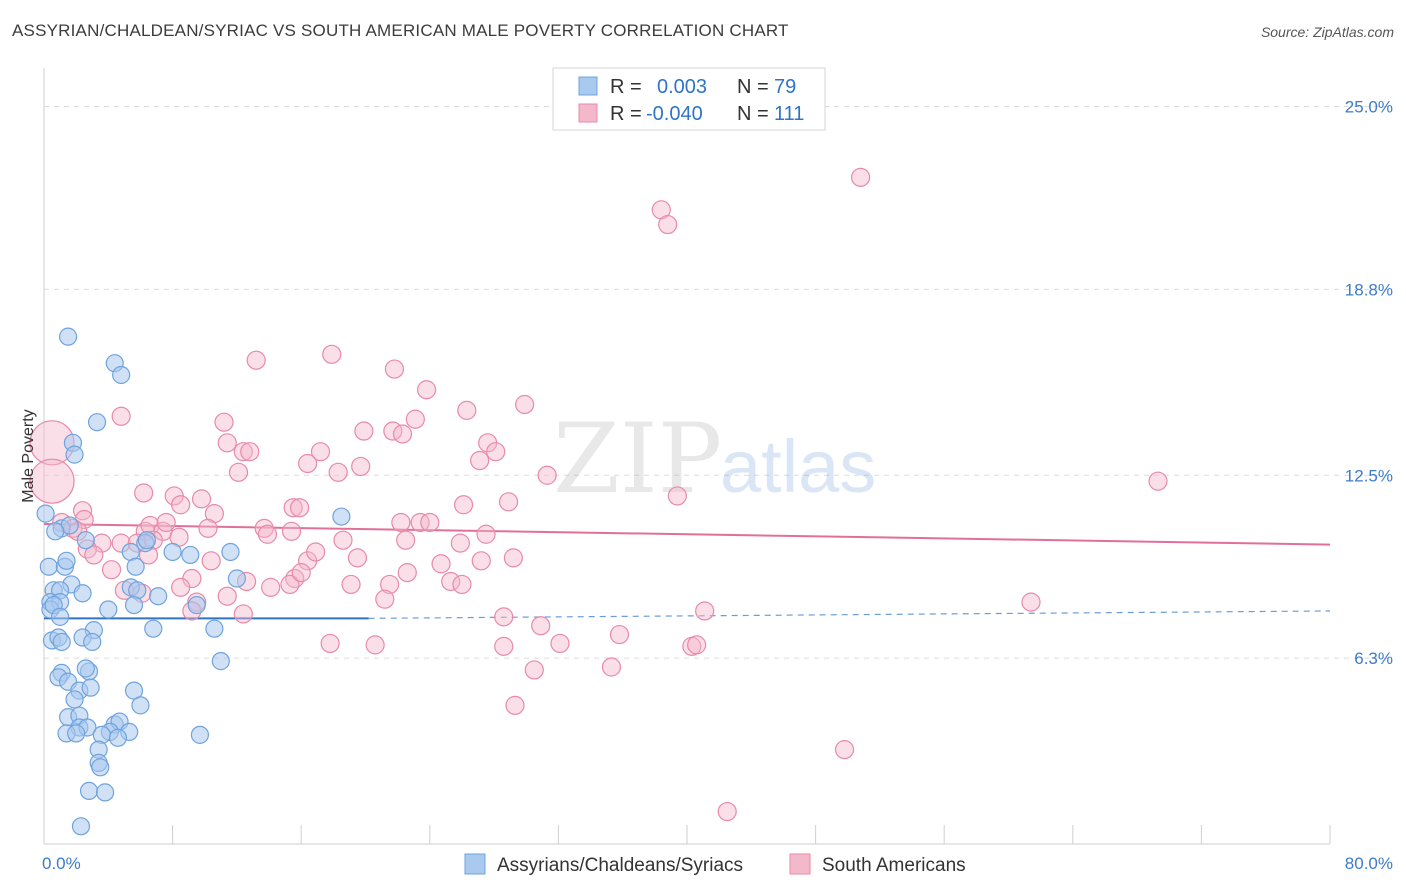  What do you see at coordinates (1369, 289) in the screenshot?
I see `y-tick-label-2: 18.8%` at bounding box center [1369, 289].